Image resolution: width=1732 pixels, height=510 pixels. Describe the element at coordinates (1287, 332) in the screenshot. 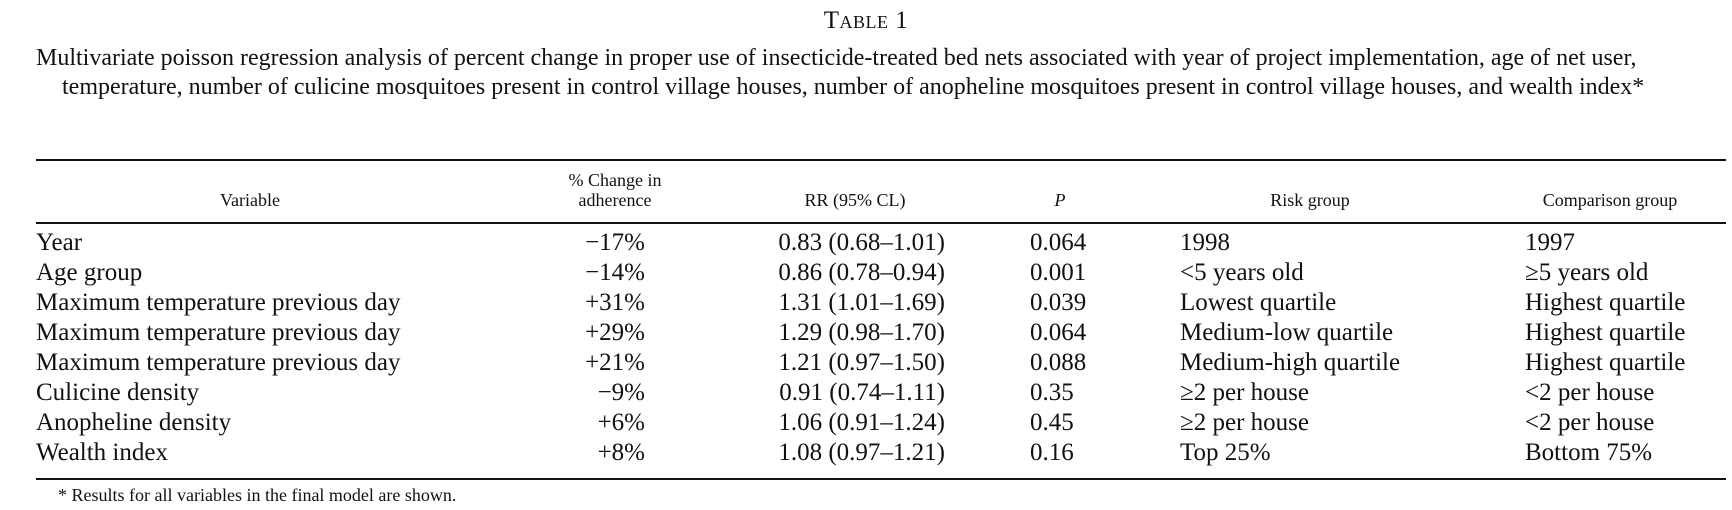

I see `cell-risk-group: Medium-low quartile` at that location.